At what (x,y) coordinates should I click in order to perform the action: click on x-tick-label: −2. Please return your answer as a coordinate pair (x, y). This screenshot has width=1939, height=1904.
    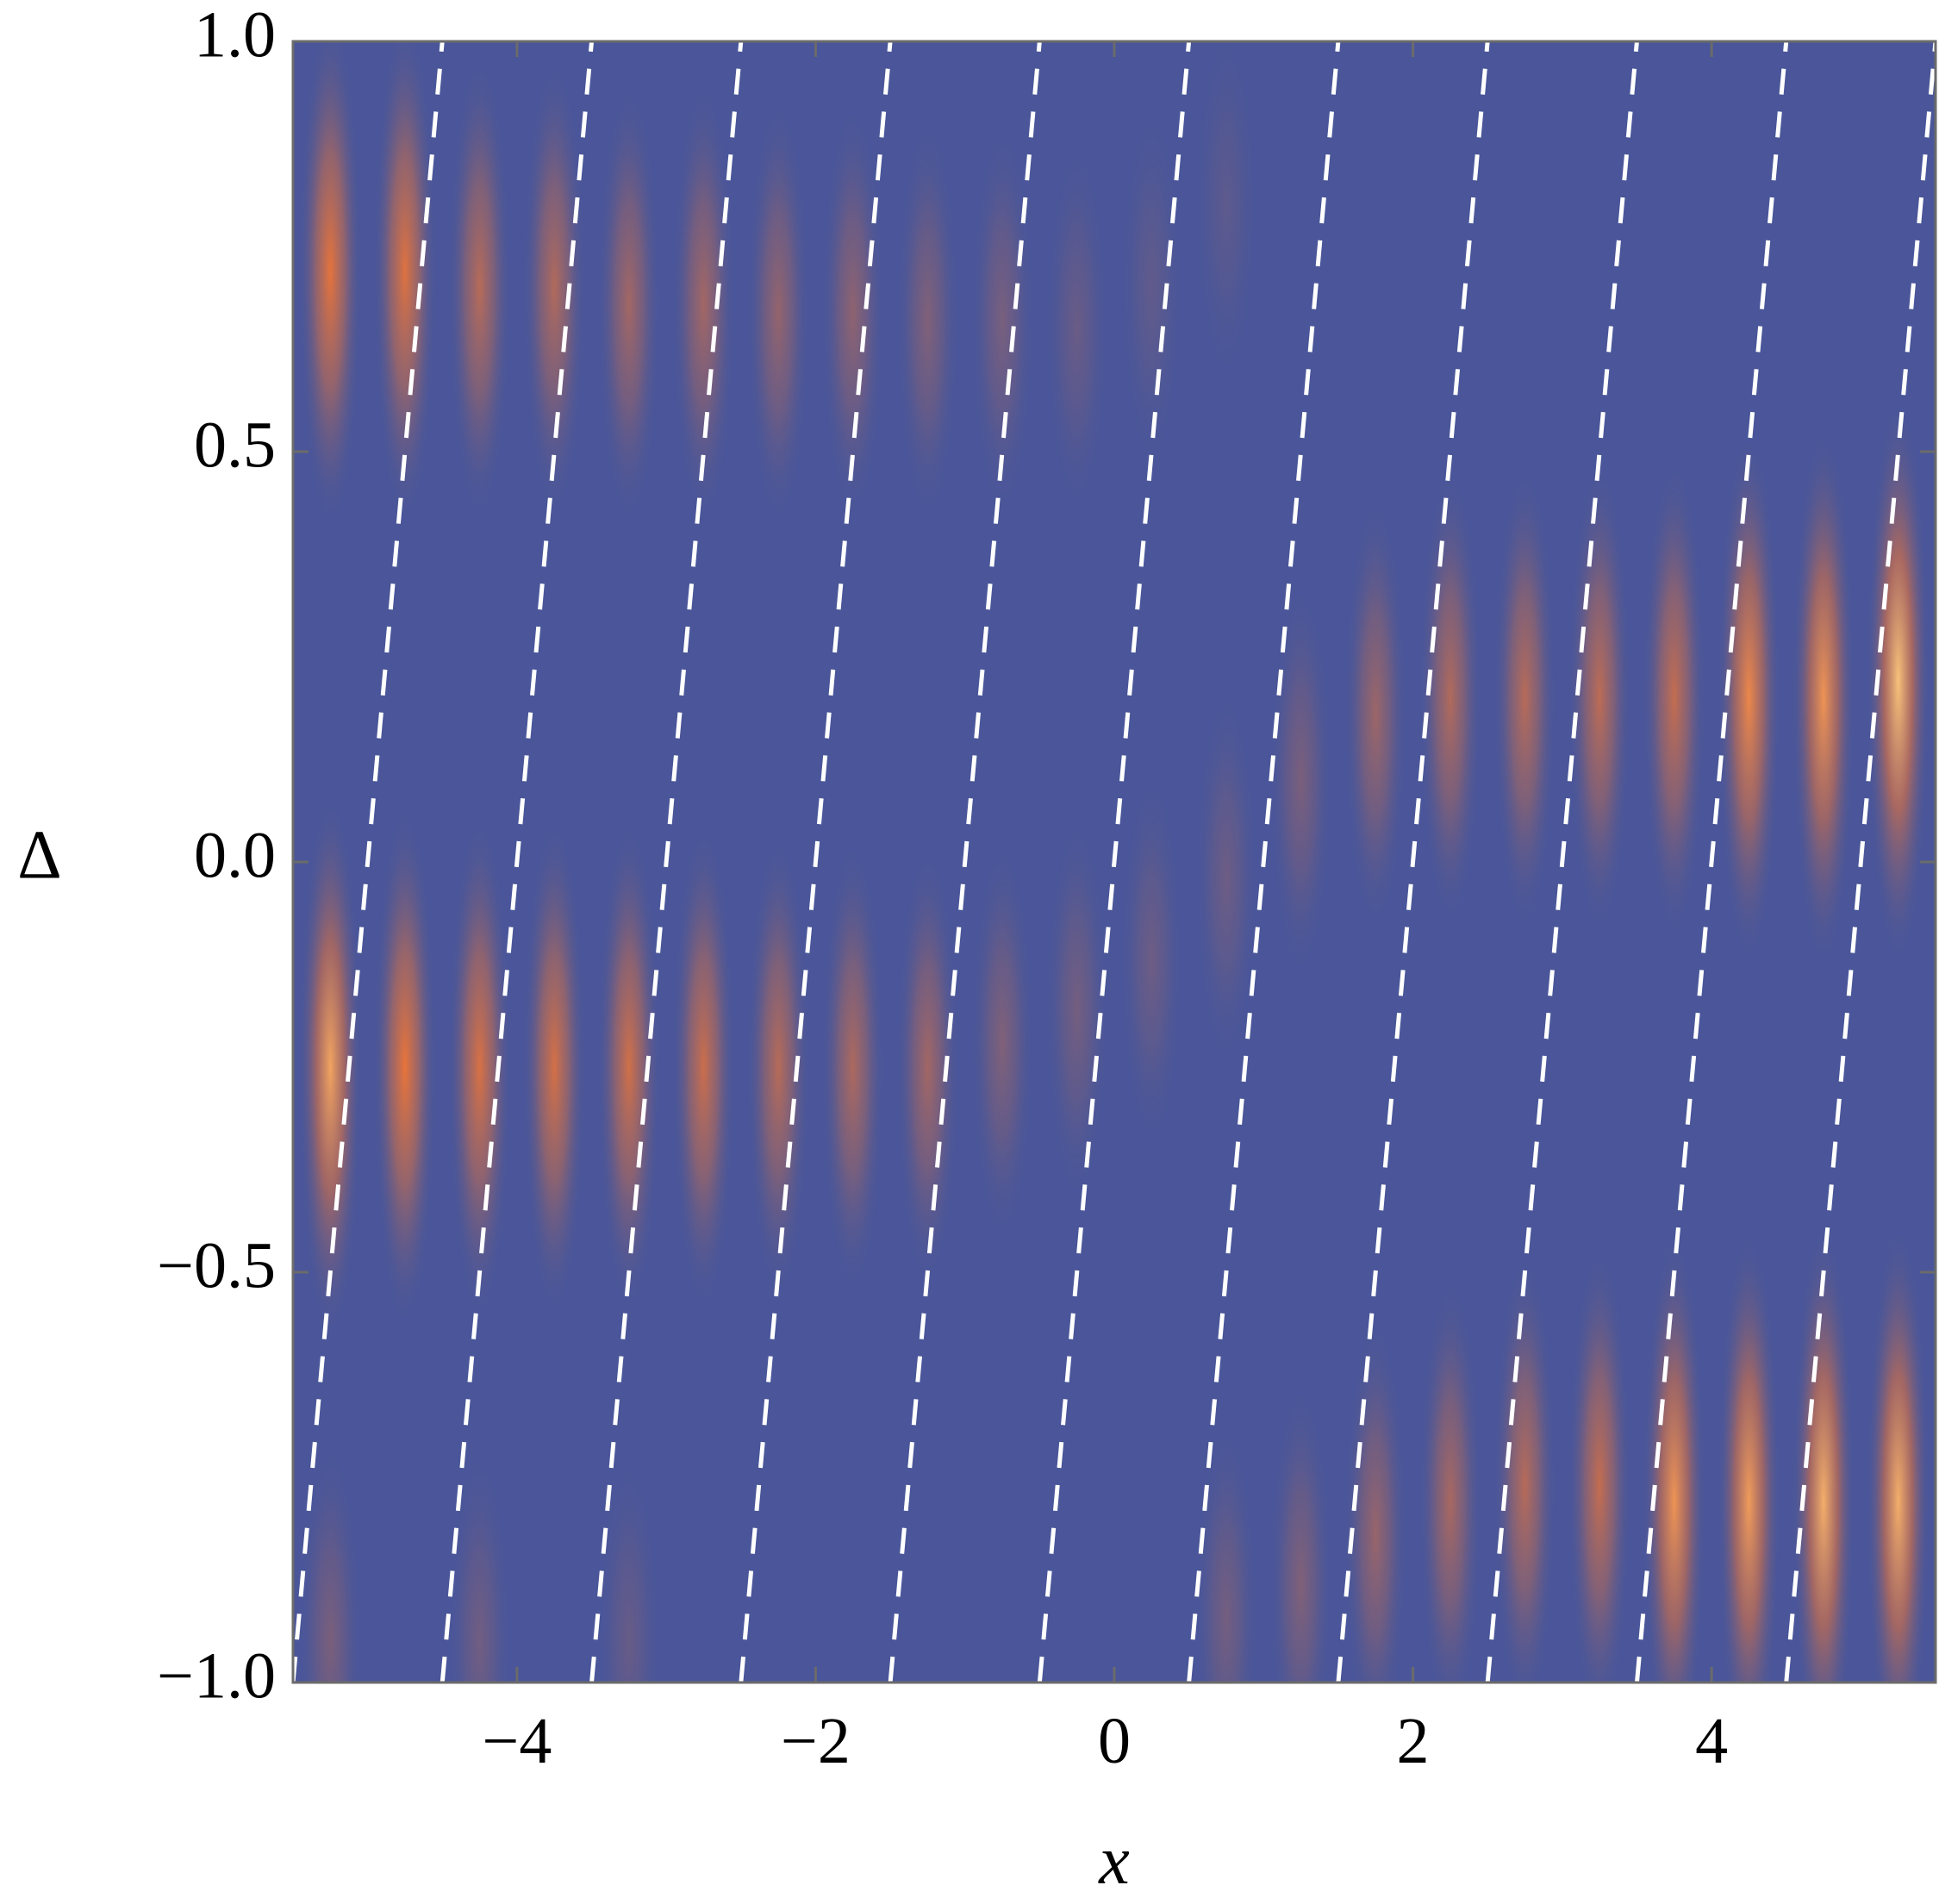
    Looking at the image, I should click on (816, 1741).